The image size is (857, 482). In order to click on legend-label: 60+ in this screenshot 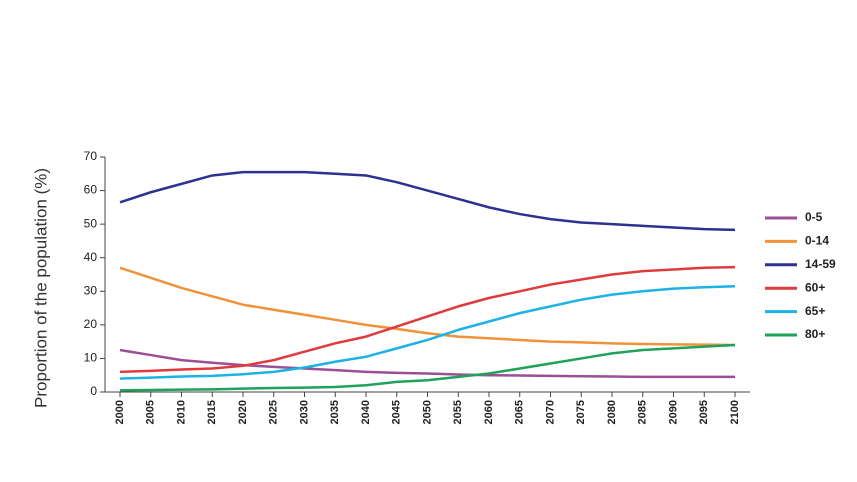, I will do `click(815, 287)`.